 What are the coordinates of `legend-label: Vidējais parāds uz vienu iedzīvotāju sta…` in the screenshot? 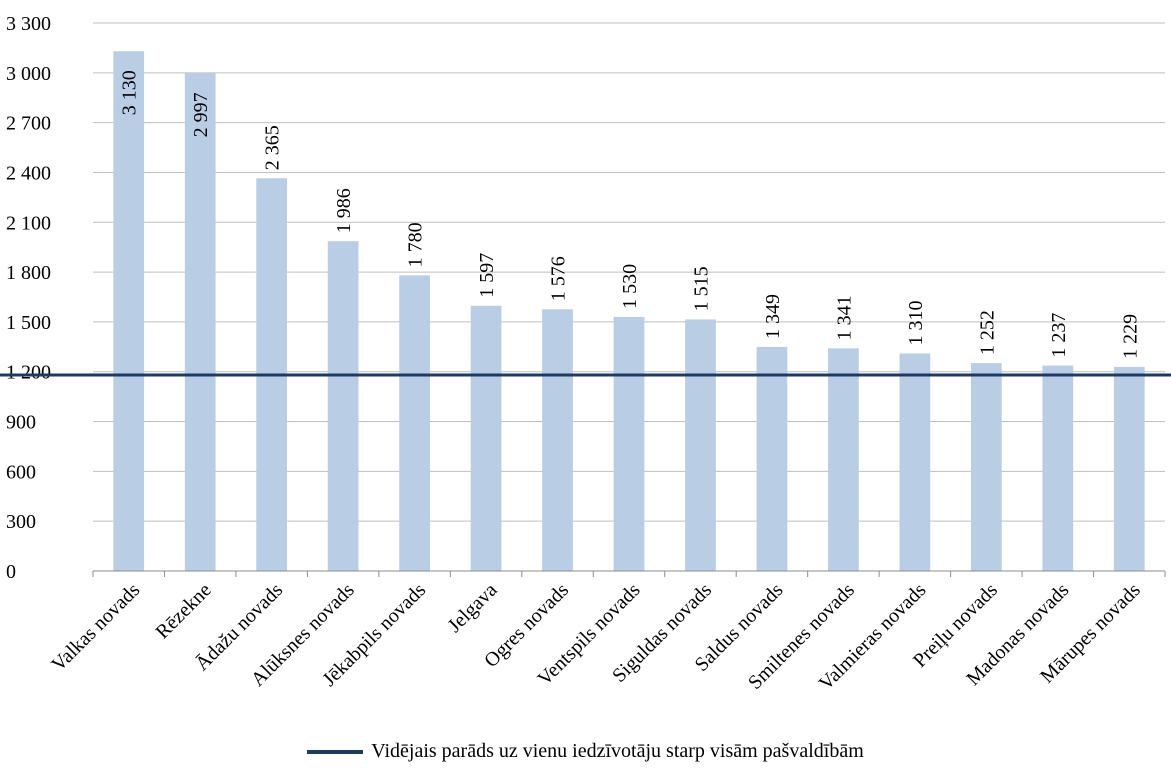 It's located at (617, 751).